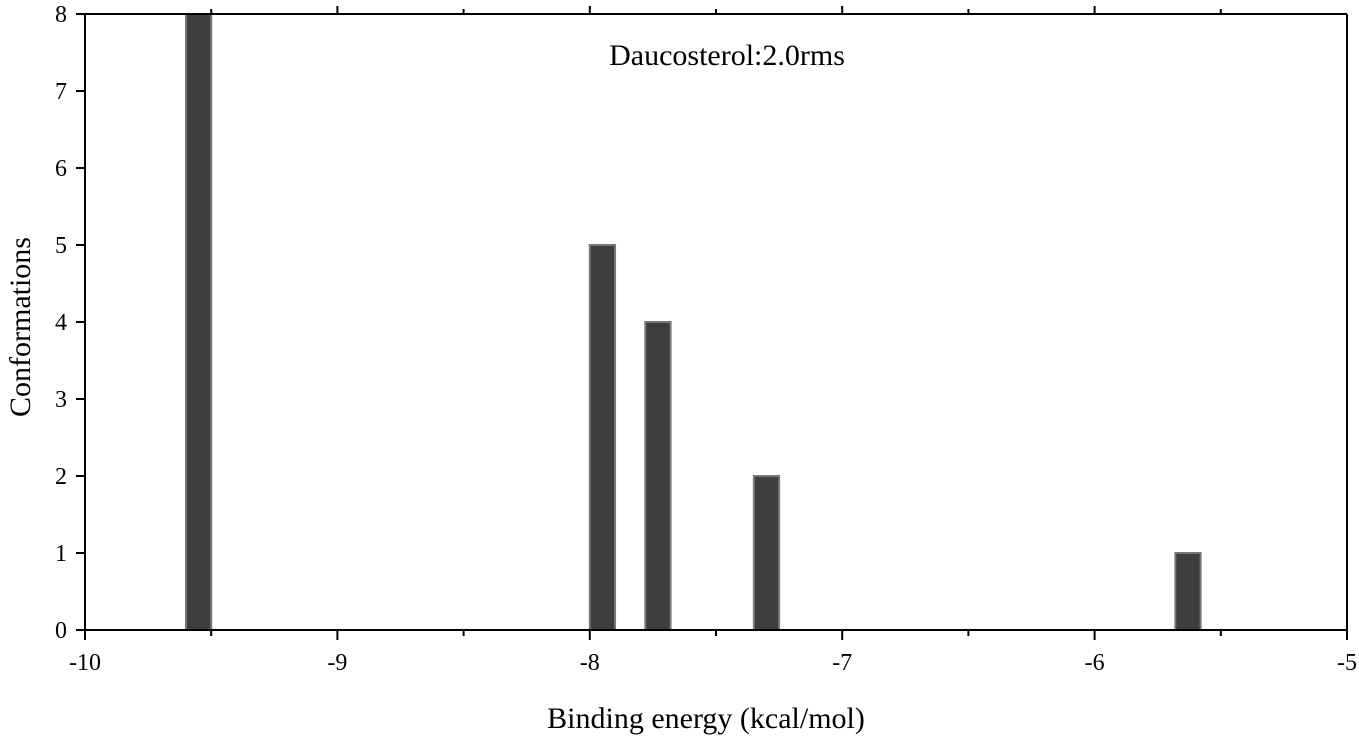 Image resolution: width=1359 pixels, height=743 pixels. I want to click on y-tick-label: 5, so click(61, 246).